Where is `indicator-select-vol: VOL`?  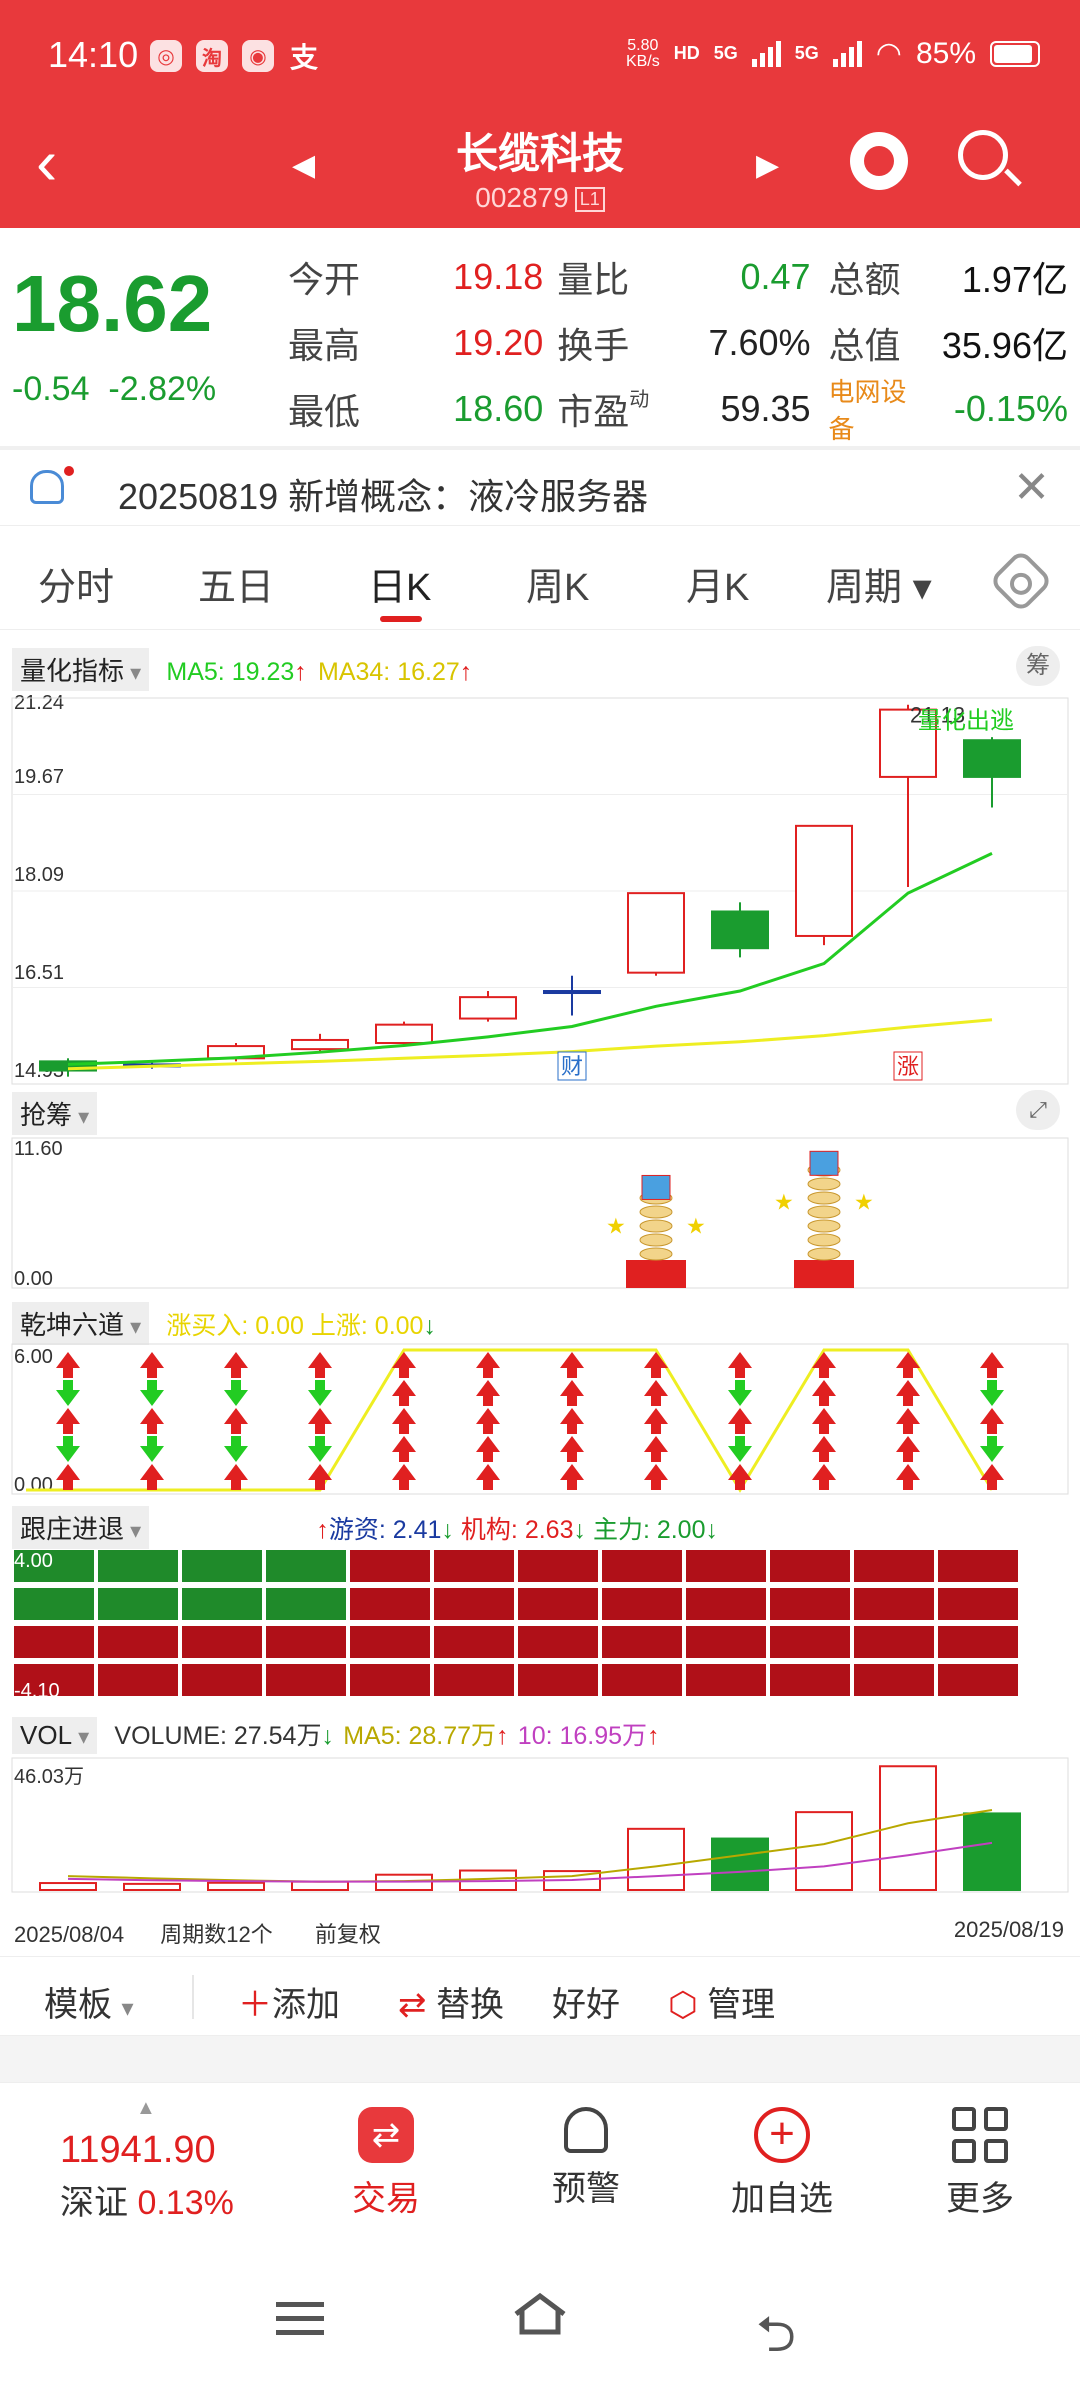 indicator-select-vol: VOL is located at coordinates (55, 1735).